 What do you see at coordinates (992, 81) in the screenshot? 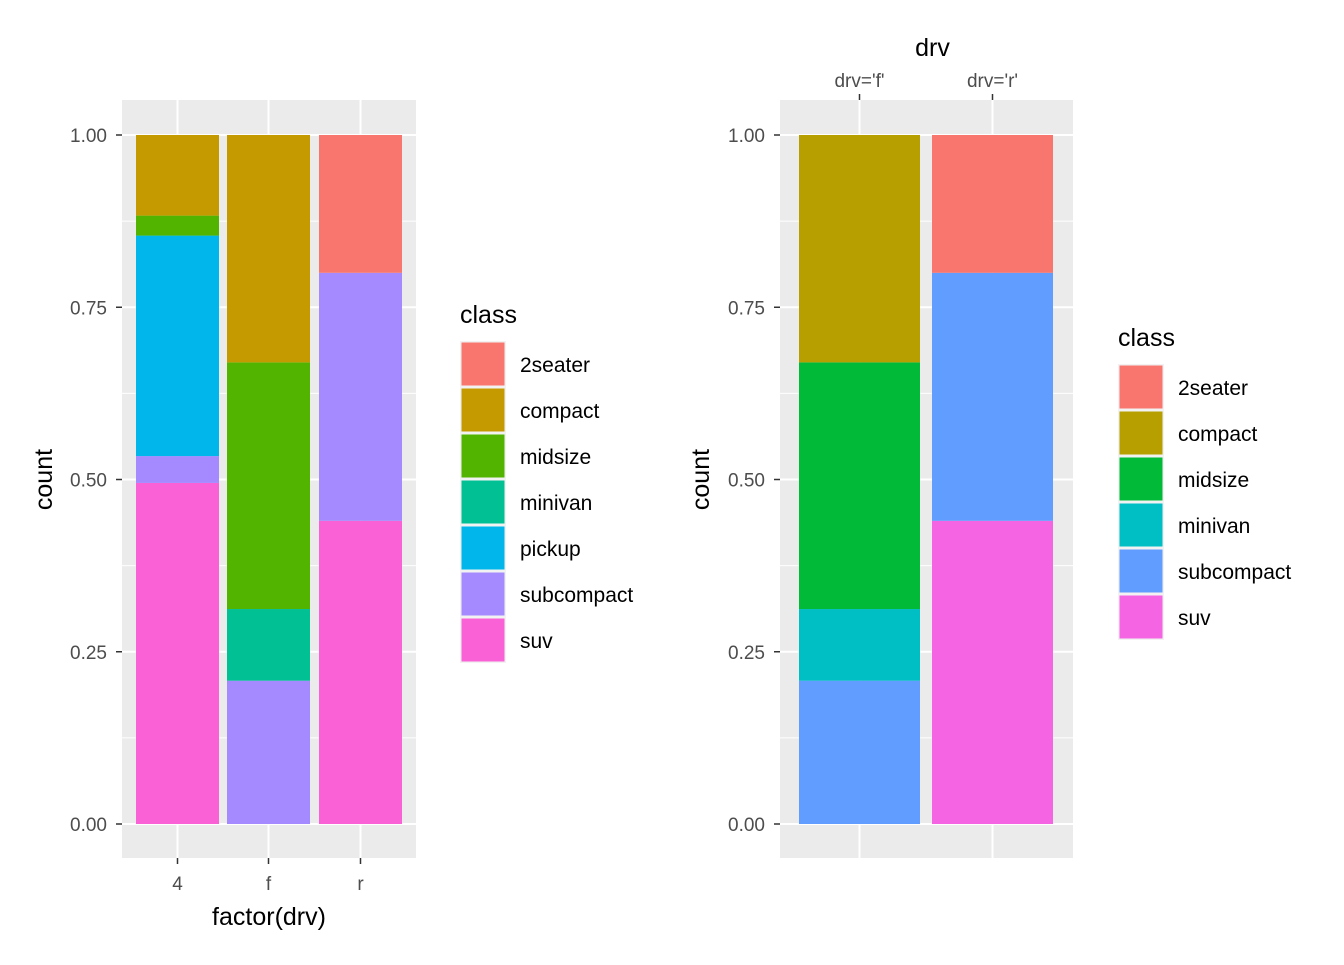
I see `chart2-top-tick-label: drv='r'` at bounding box center [992, 81].